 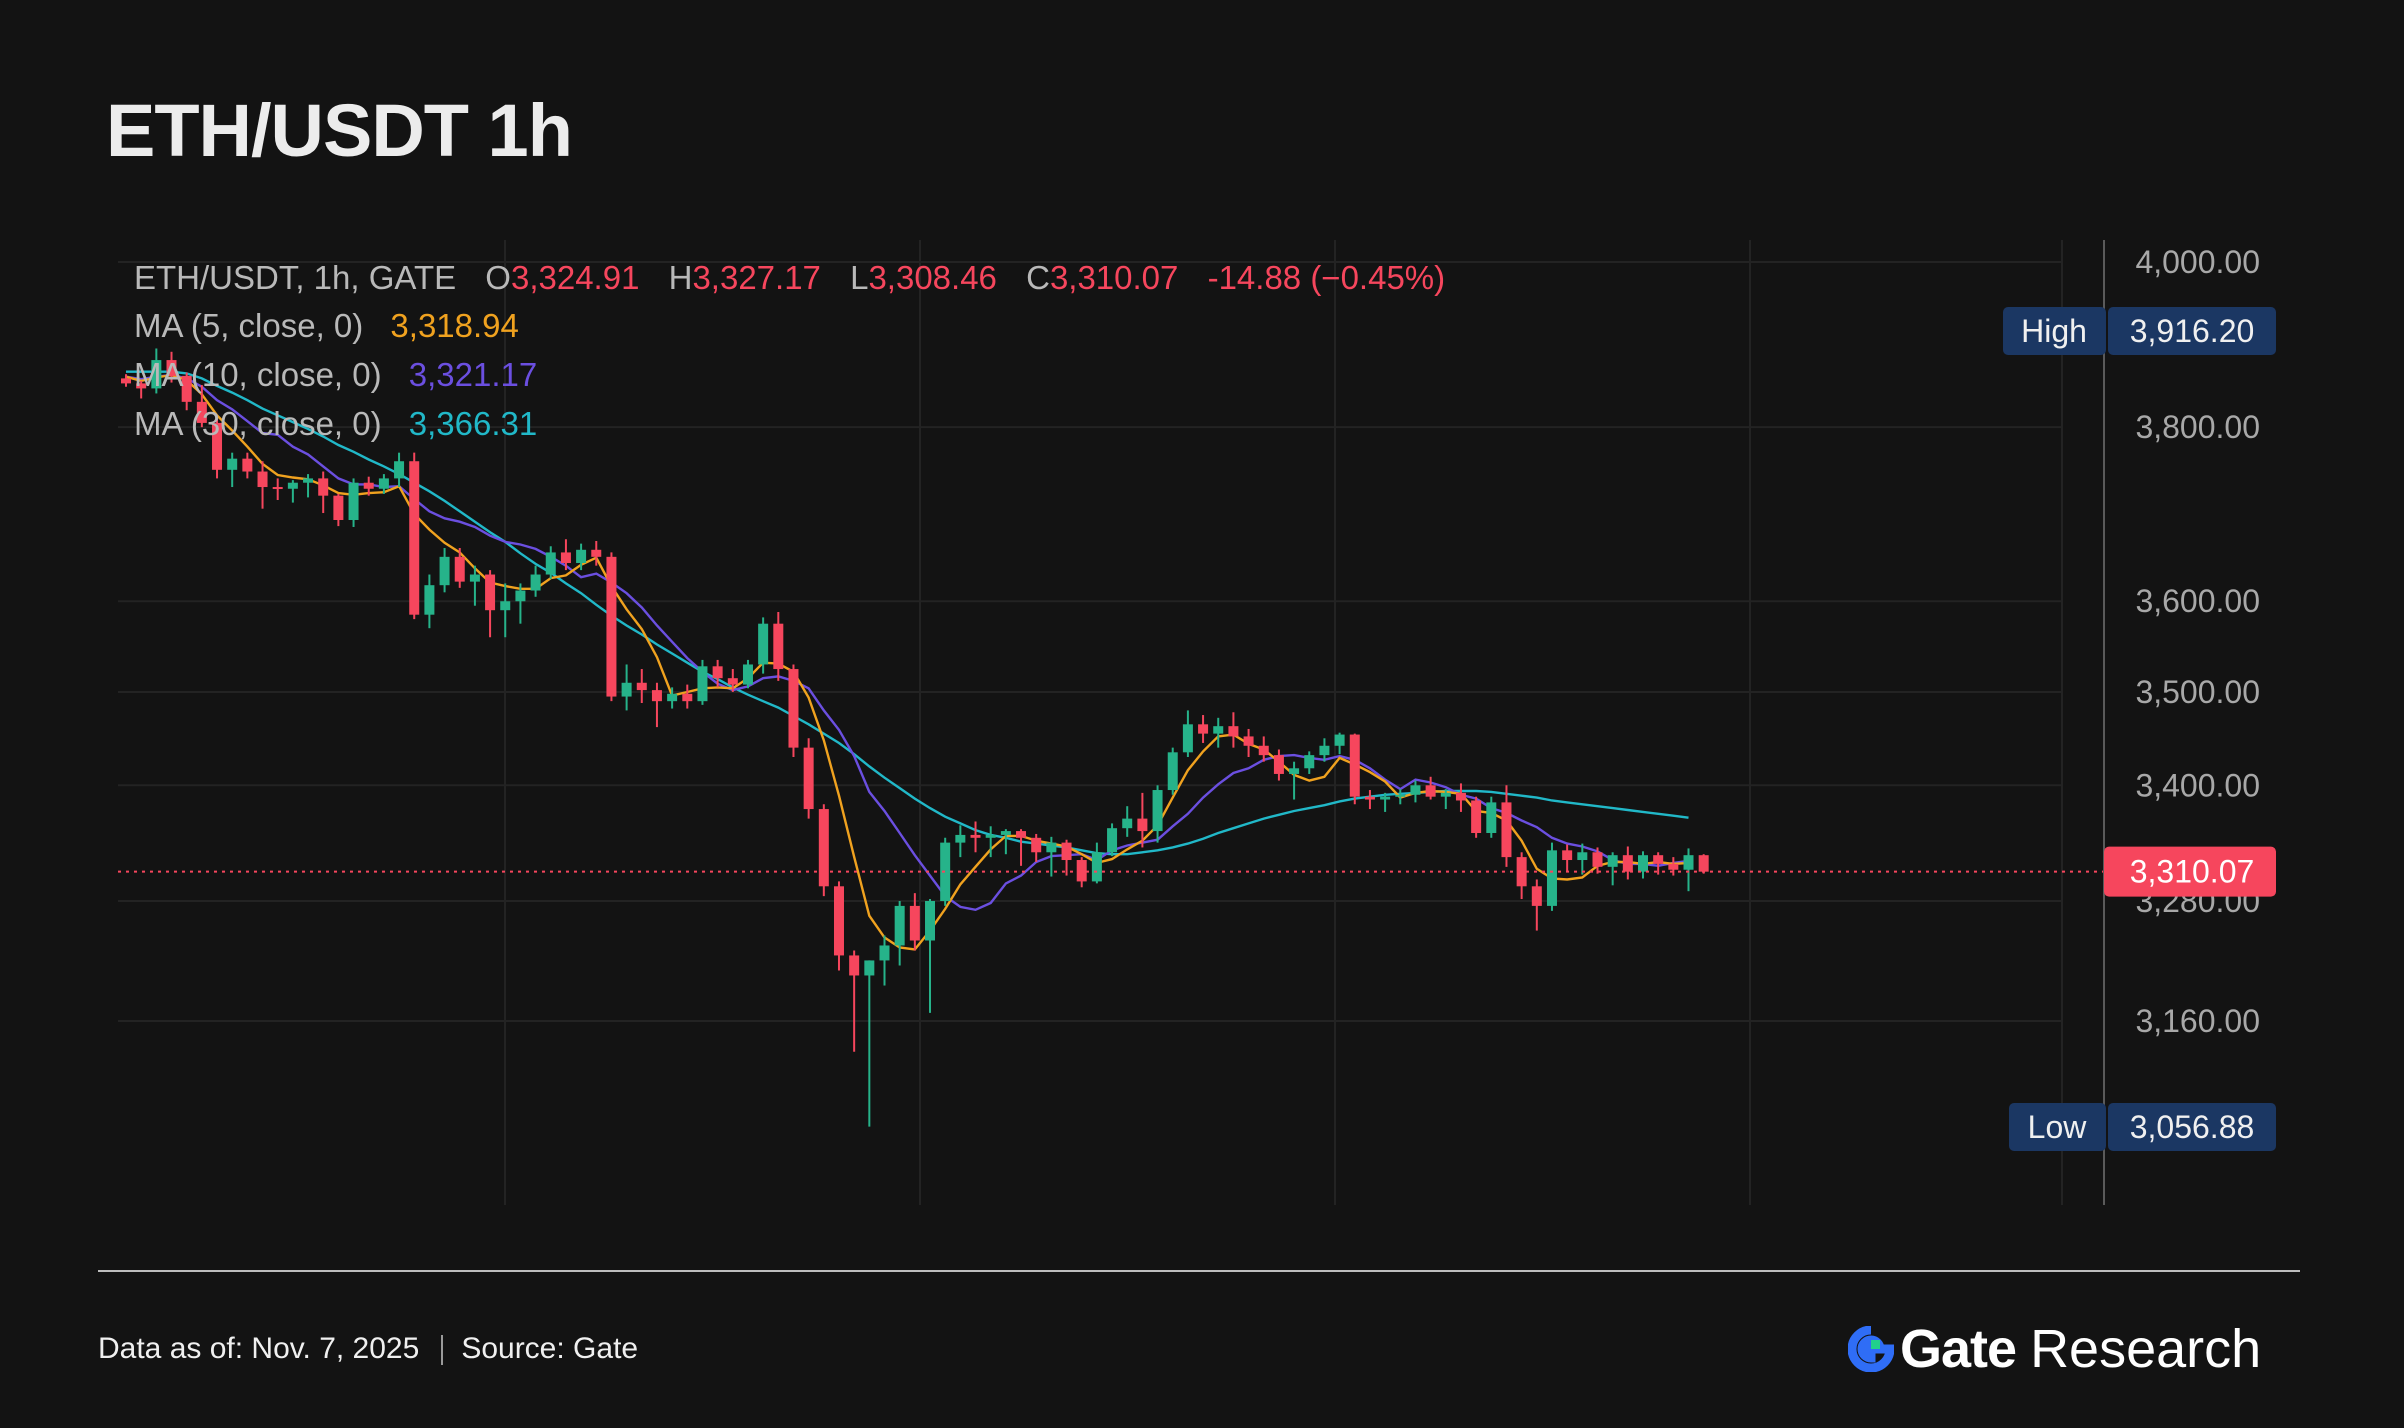 I want to click on high-badge-value: 3,916.20, so click(x=2192, y=331).